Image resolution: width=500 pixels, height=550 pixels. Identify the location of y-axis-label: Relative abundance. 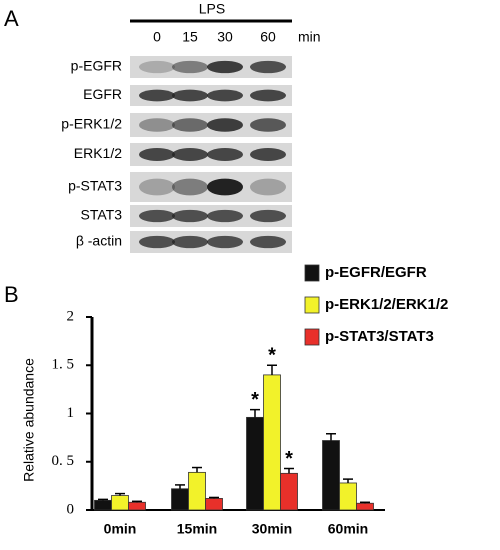
(29, 420).